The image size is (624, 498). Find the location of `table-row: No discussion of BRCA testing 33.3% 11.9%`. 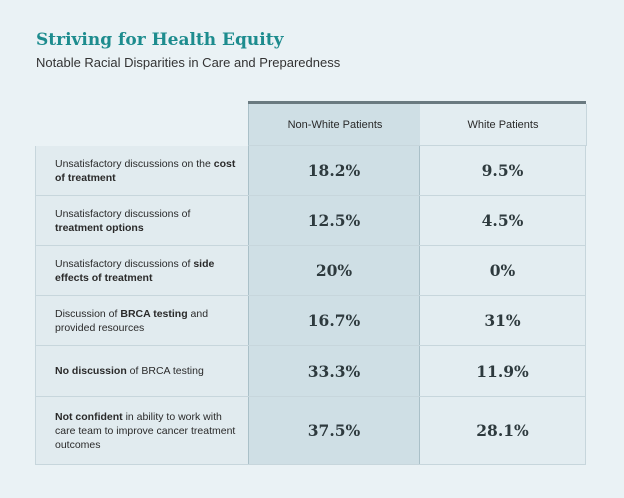

table-row: No discussion of BRCA testing 33.3% 11.9% is located at coordinates (310, 371).